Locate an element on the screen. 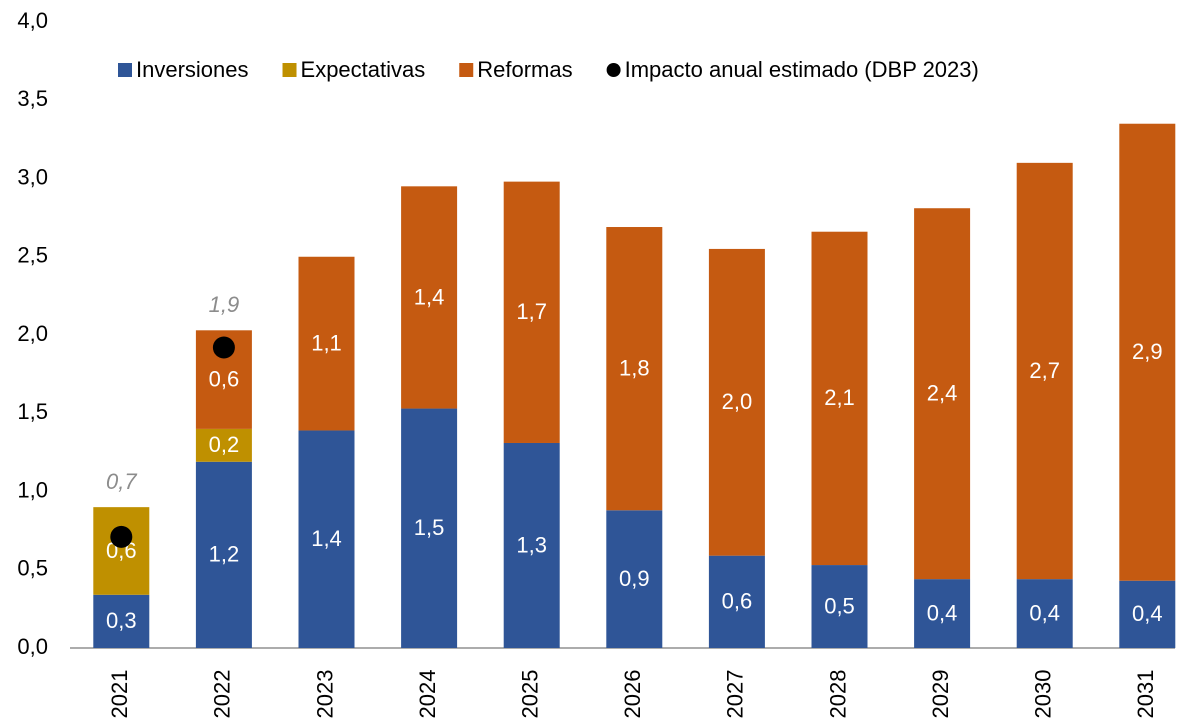  x-tick-label: 2022 is located at coordinates (222, 694).